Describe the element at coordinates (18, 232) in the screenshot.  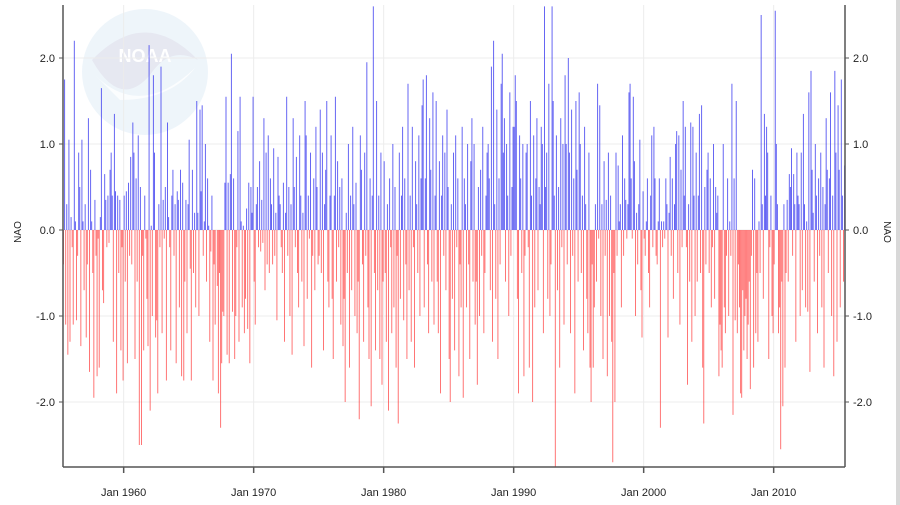
I see `y-axis-label-left: NAO` at that location.